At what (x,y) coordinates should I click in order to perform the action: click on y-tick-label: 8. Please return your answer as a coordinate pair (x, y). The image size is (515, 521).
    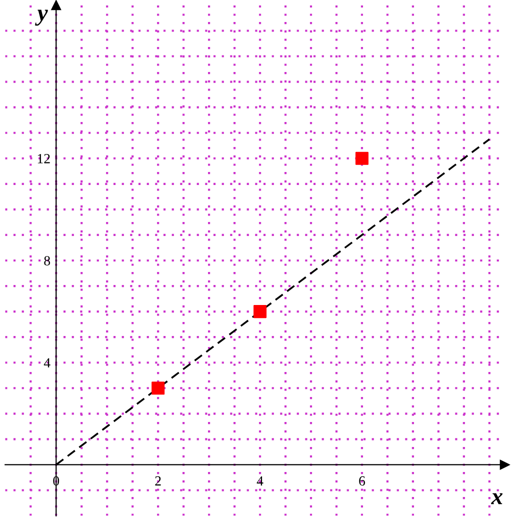
    Looking at the image, I should click on (47, 261).